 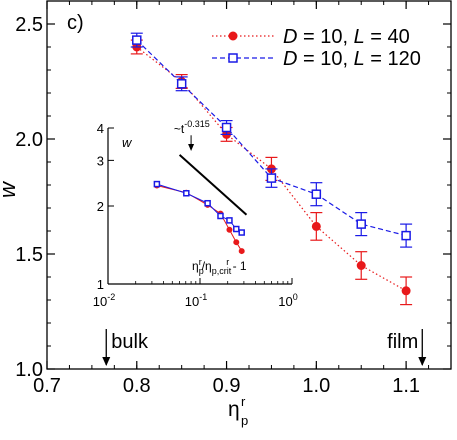 What do you see at coordinates (295, 297) in the screenshot?
I see `inset-x-tick-exp: 0` at bounding box center [295, 297].